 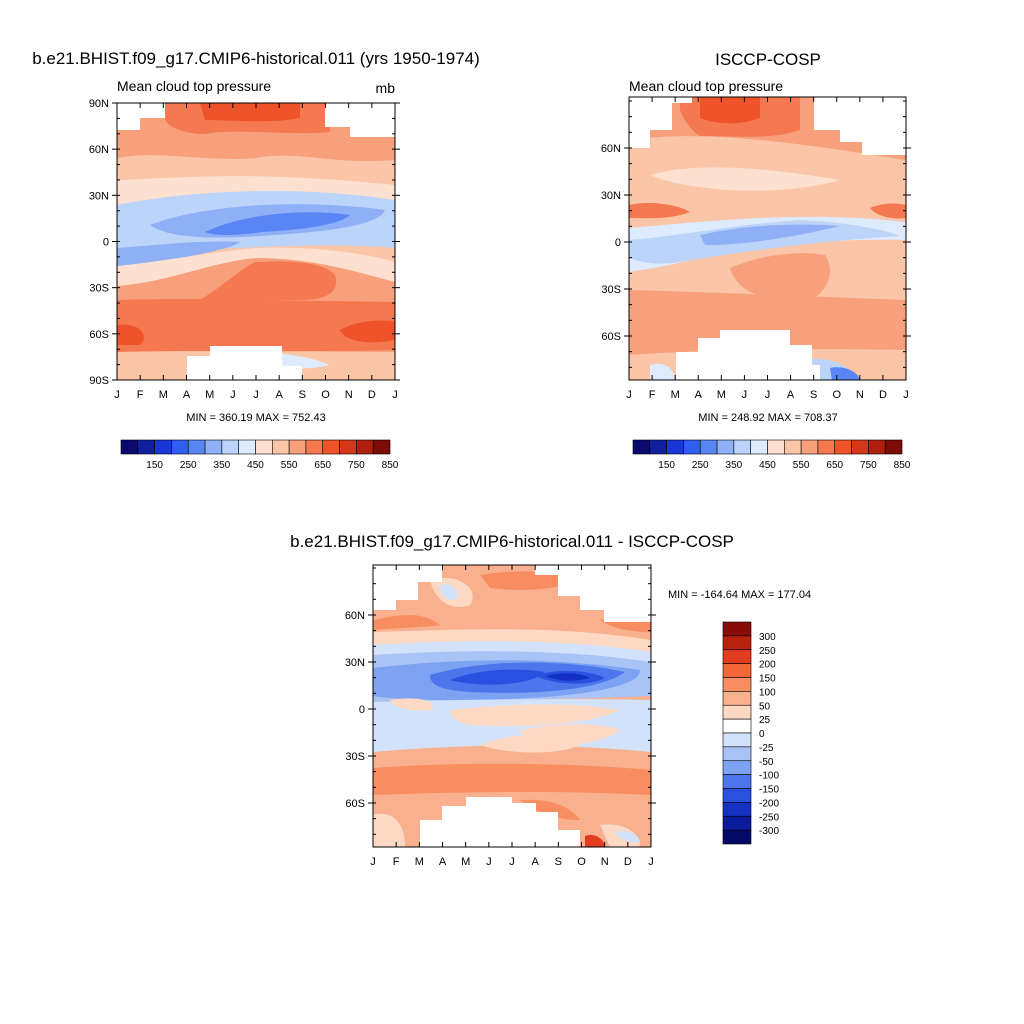 What do you see at coordinates (386, 88) in the screenshot?
I see `panel1-units: mb` at bounding box center [386, 88].